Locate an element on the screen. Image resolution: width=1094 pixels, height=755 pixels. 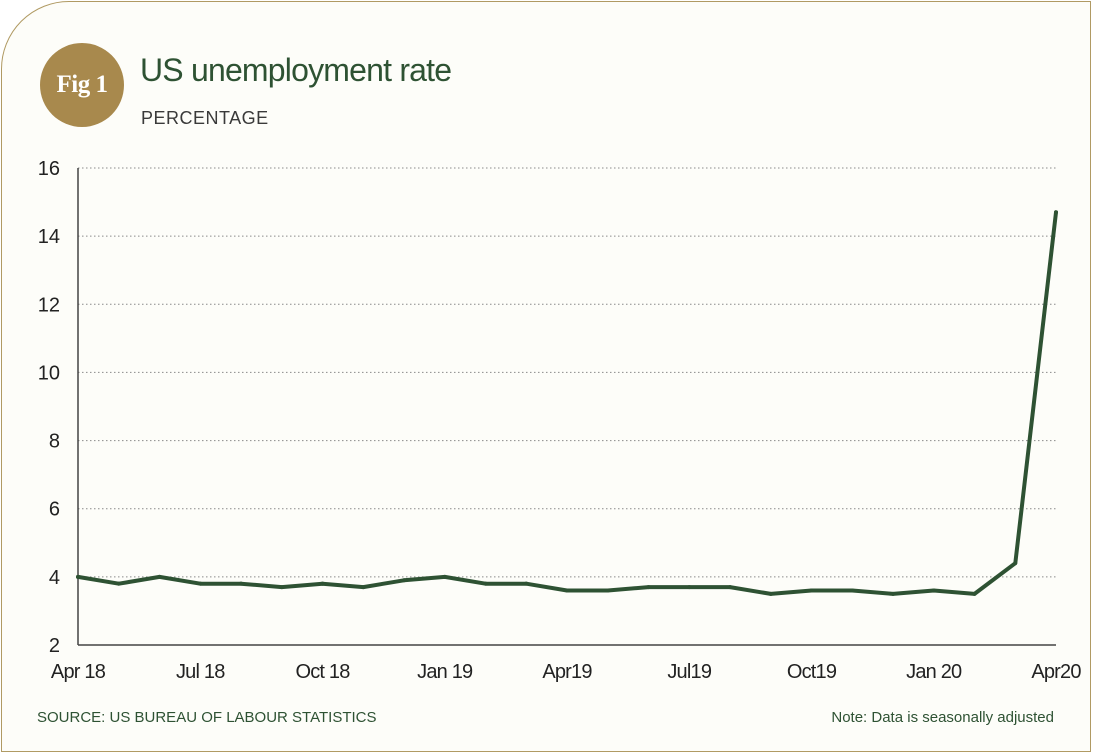
y-tick-label: 4 is located at coordinates (54, 578).